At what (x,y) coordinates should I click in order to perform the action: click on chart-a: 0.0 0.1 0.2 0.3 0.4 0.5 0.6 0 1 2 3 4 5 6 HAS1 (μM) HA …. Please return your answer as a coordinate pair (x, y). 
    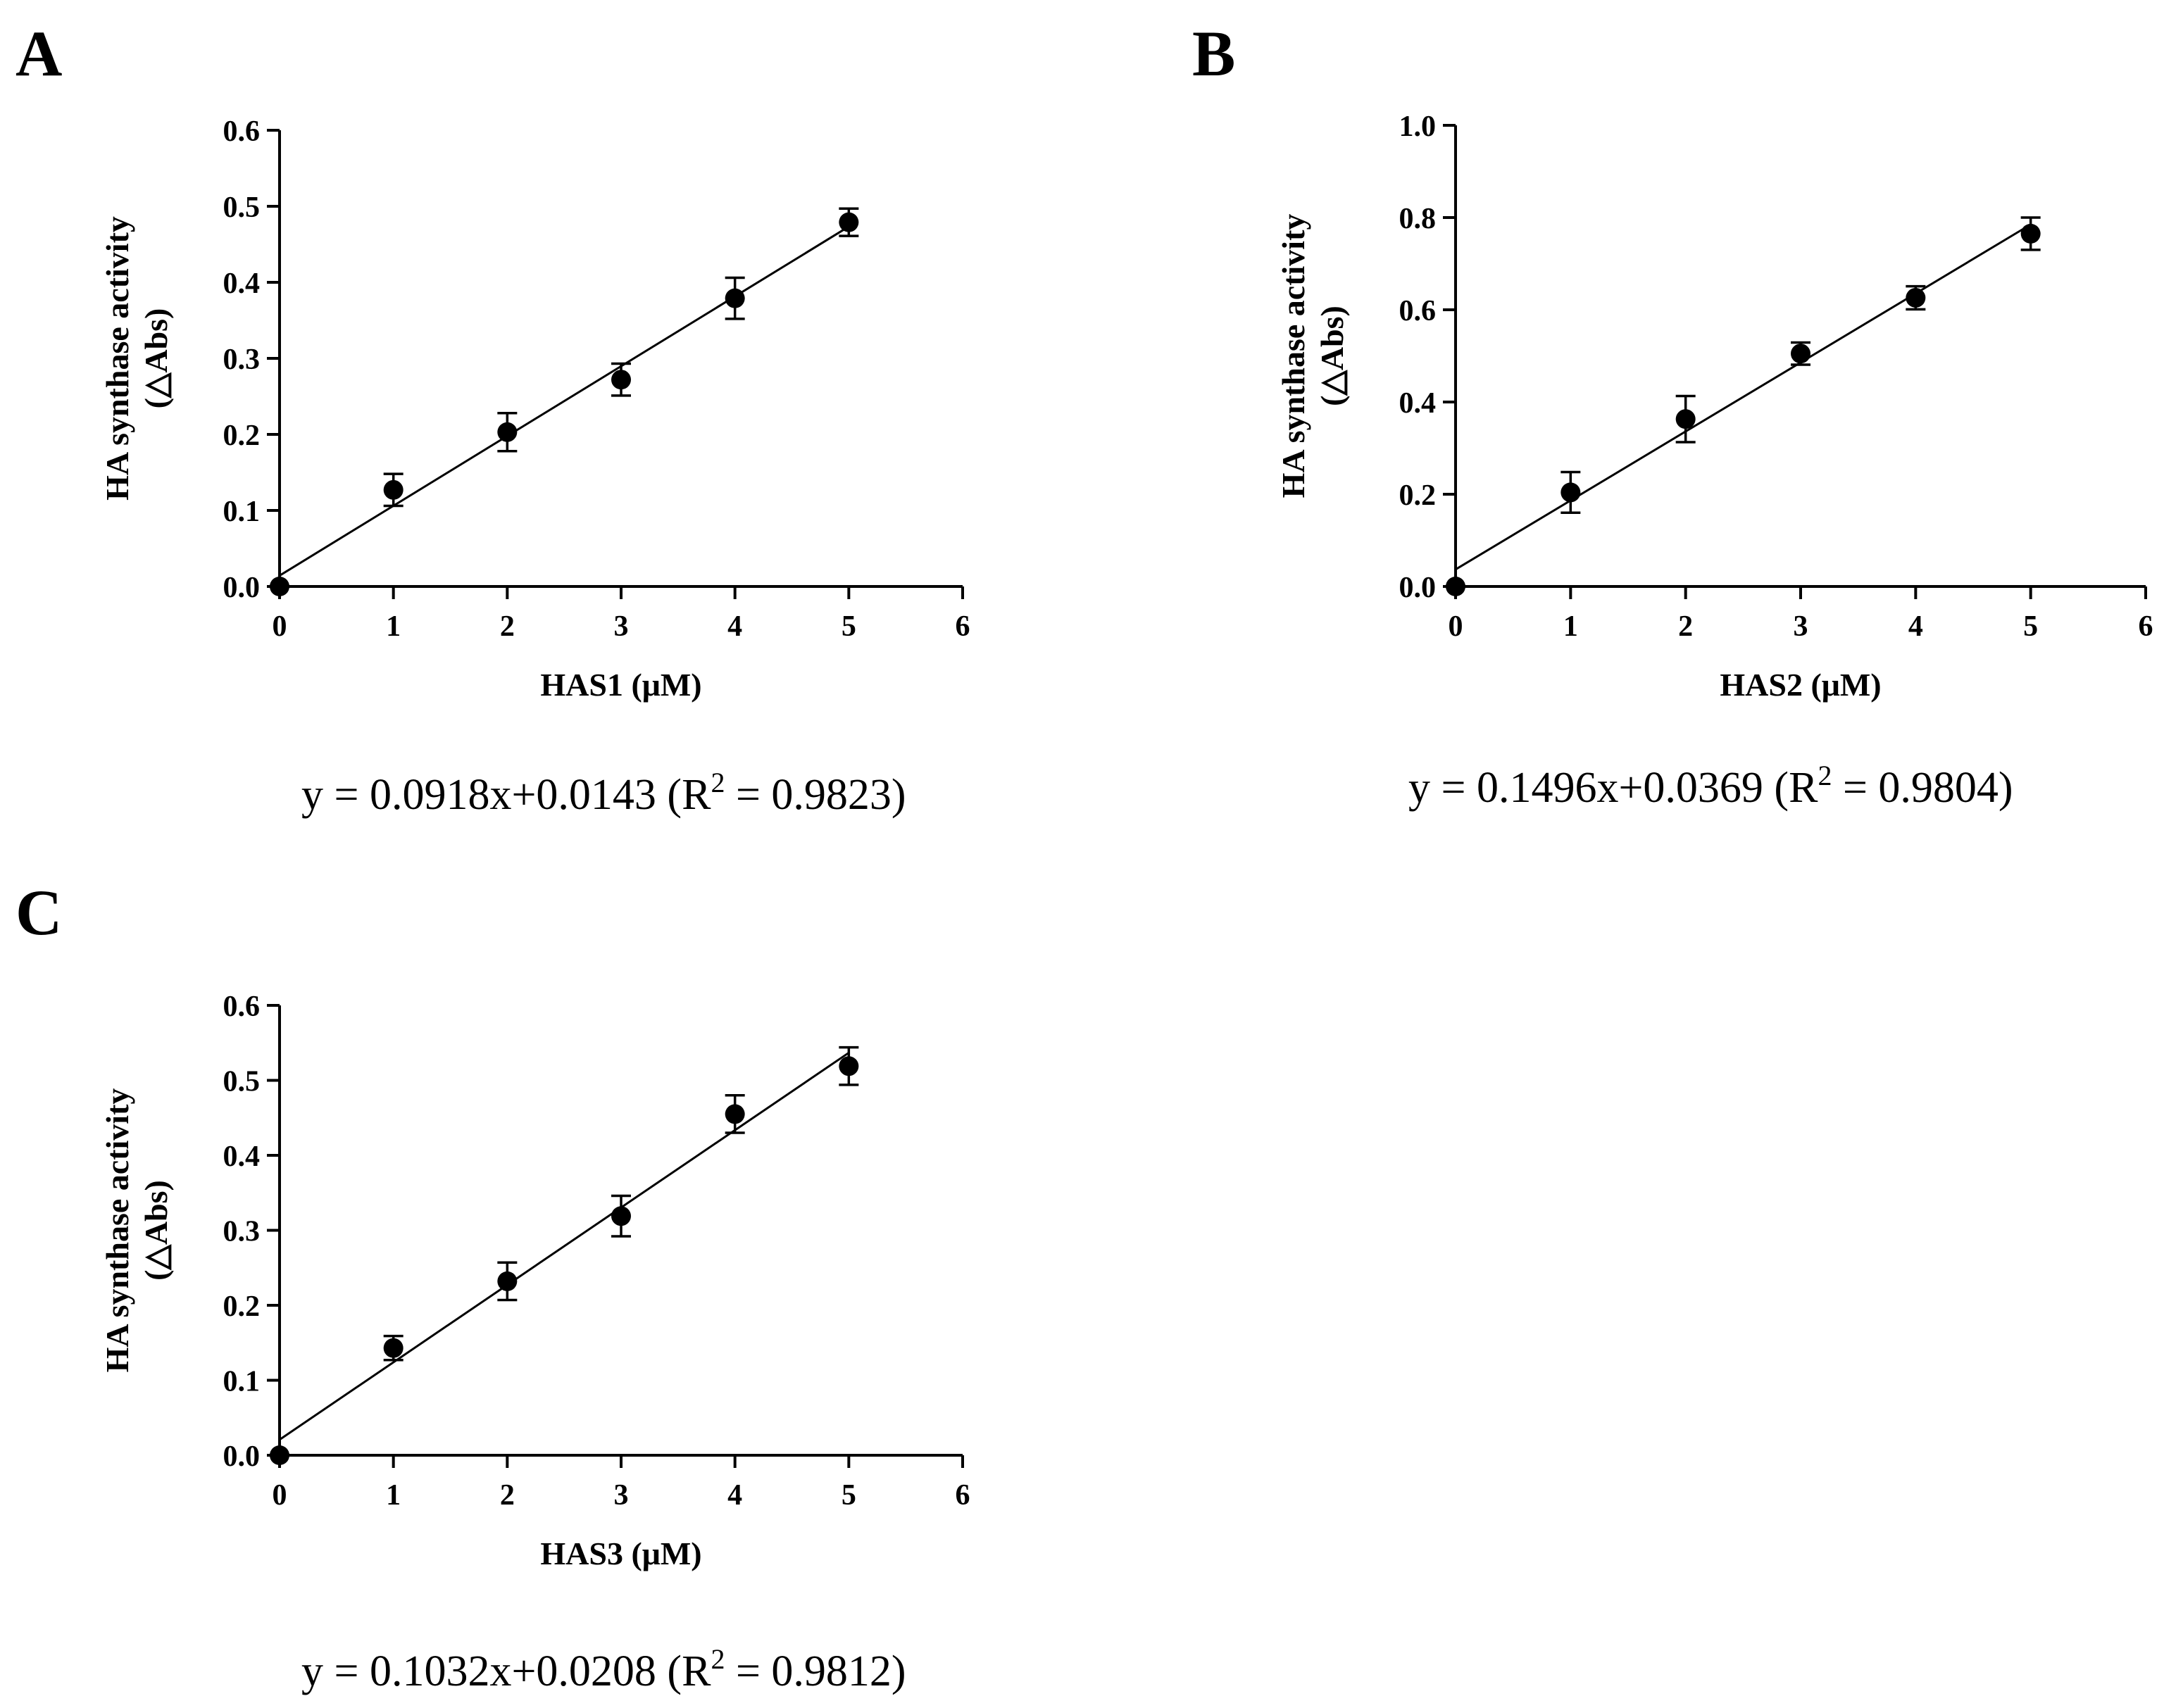
    Looking at the image, I should click on (534, 409).